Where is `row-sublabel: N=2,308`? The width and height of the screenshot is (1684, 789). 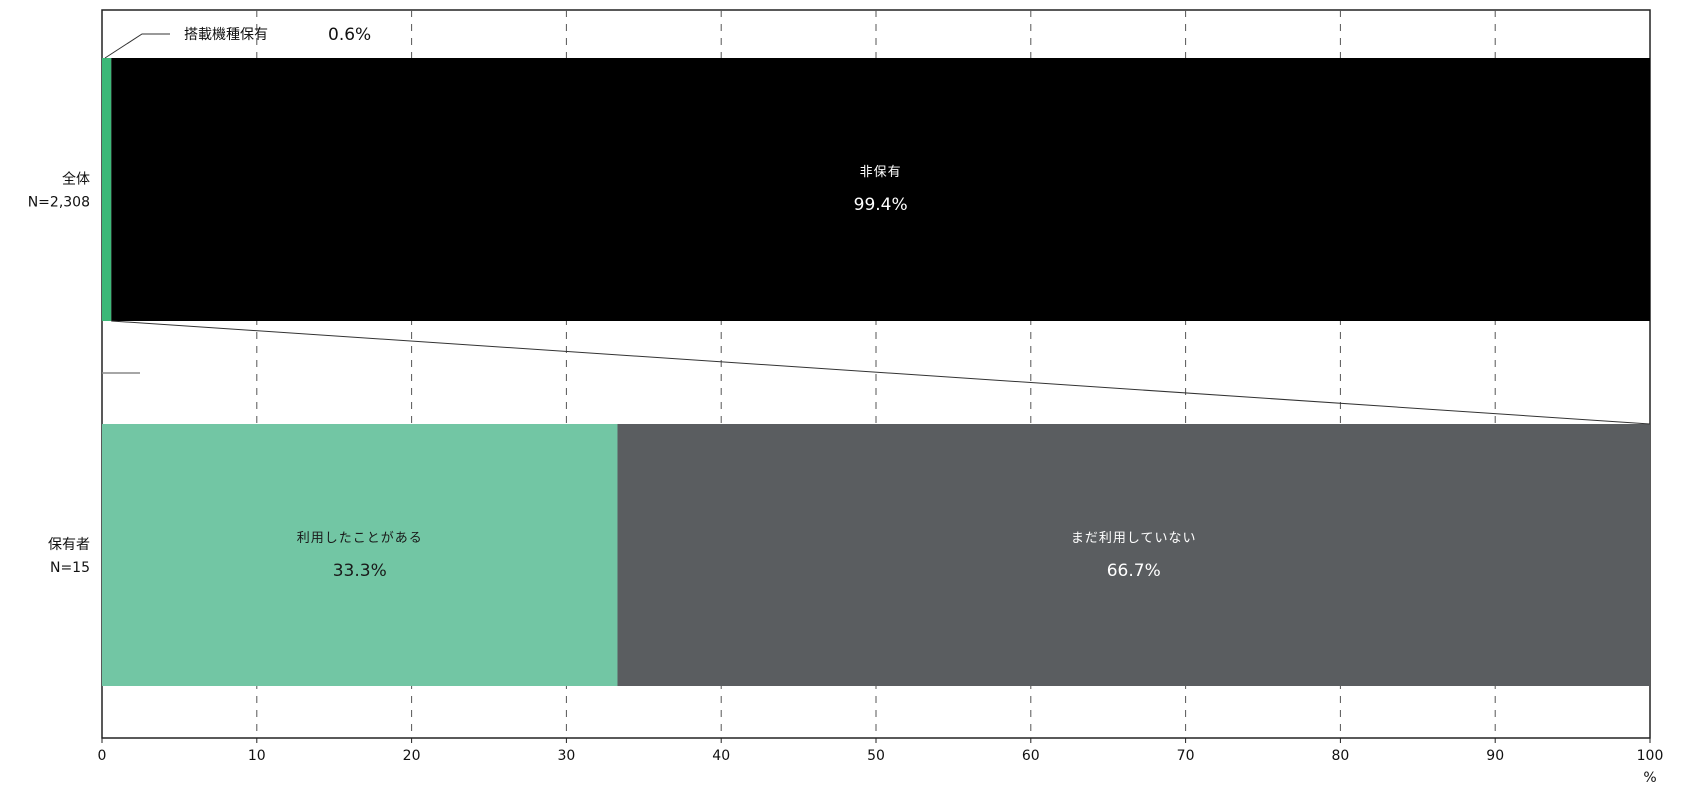 row-sublabel: N=2,308 is located at coordinates (59, 203).